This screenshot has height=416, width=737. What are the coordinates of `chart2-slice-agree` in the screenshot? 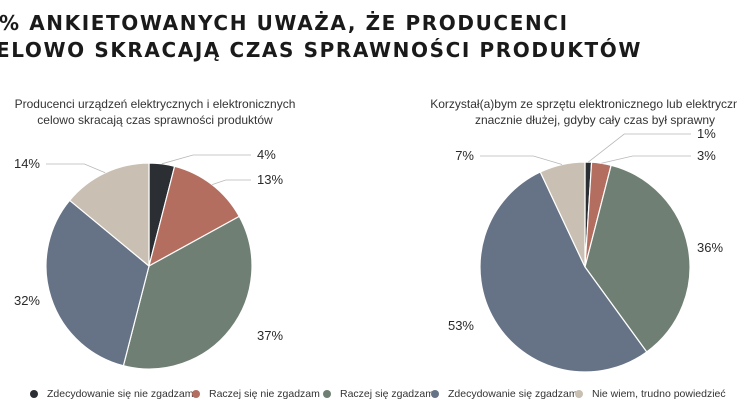 It's located at (637, 258).